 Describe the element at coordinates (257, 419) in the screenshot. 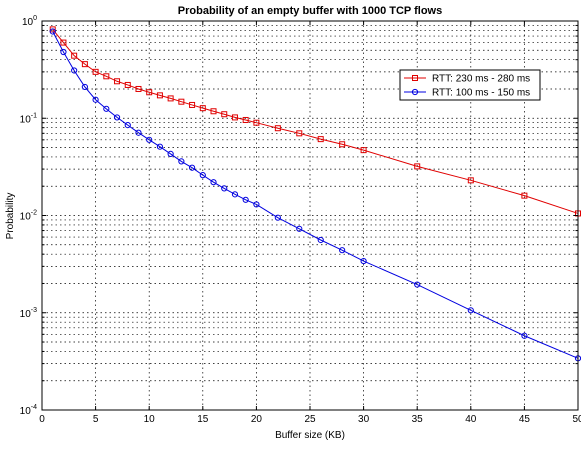

I see `x-tick-label: 20` at that location.